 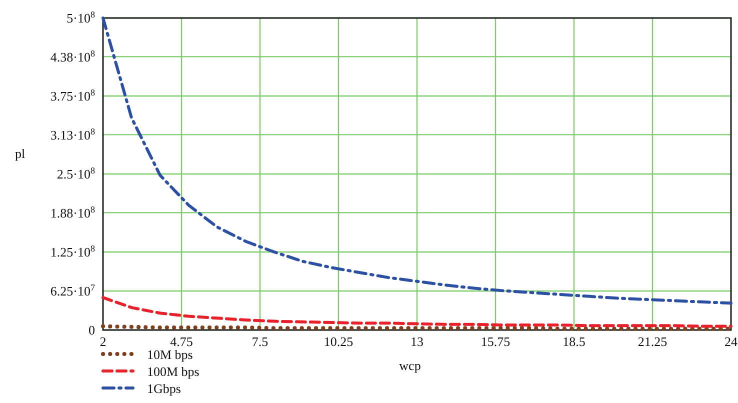 I want to click on x-tick-label: 21.25, so click(x=653, y=341).